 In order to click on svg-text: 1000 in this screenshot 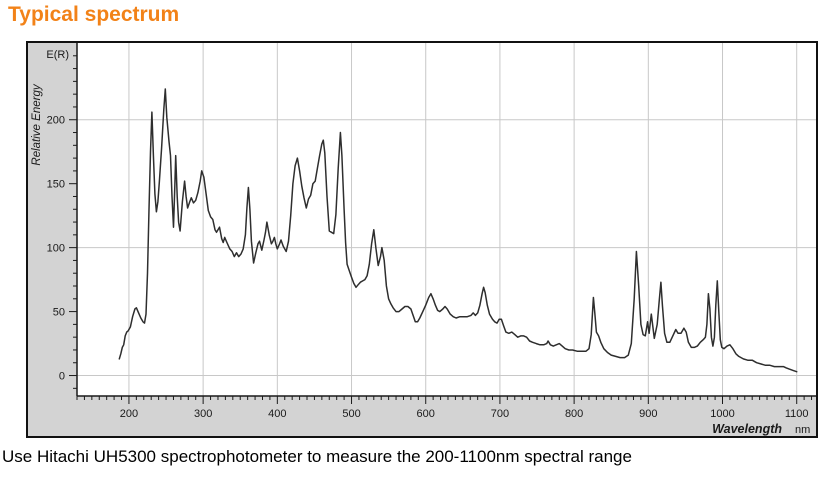, I will do `click(722, 414)`.